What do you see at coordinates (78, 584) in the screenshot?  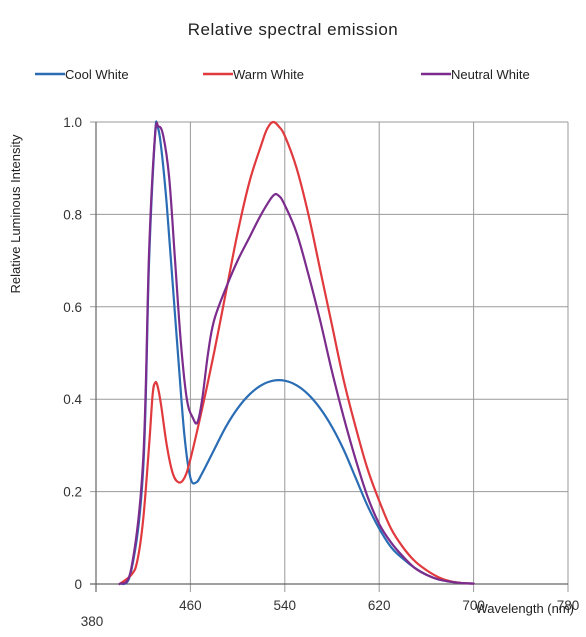 I see `y-tick-label: 0` at bounding box center [78, 584].